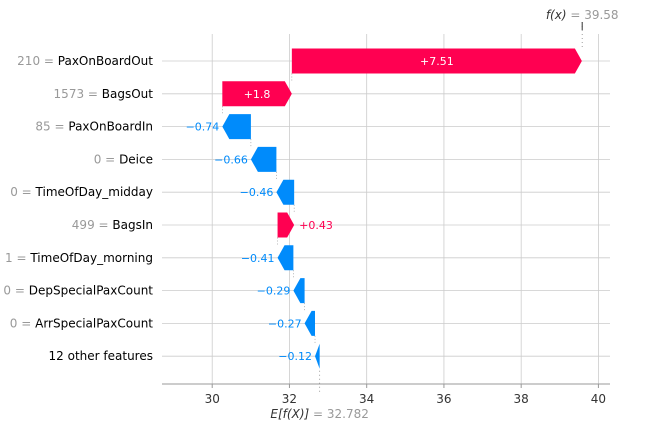  I want to click on x-tick-label: 38, so click(521, 399).